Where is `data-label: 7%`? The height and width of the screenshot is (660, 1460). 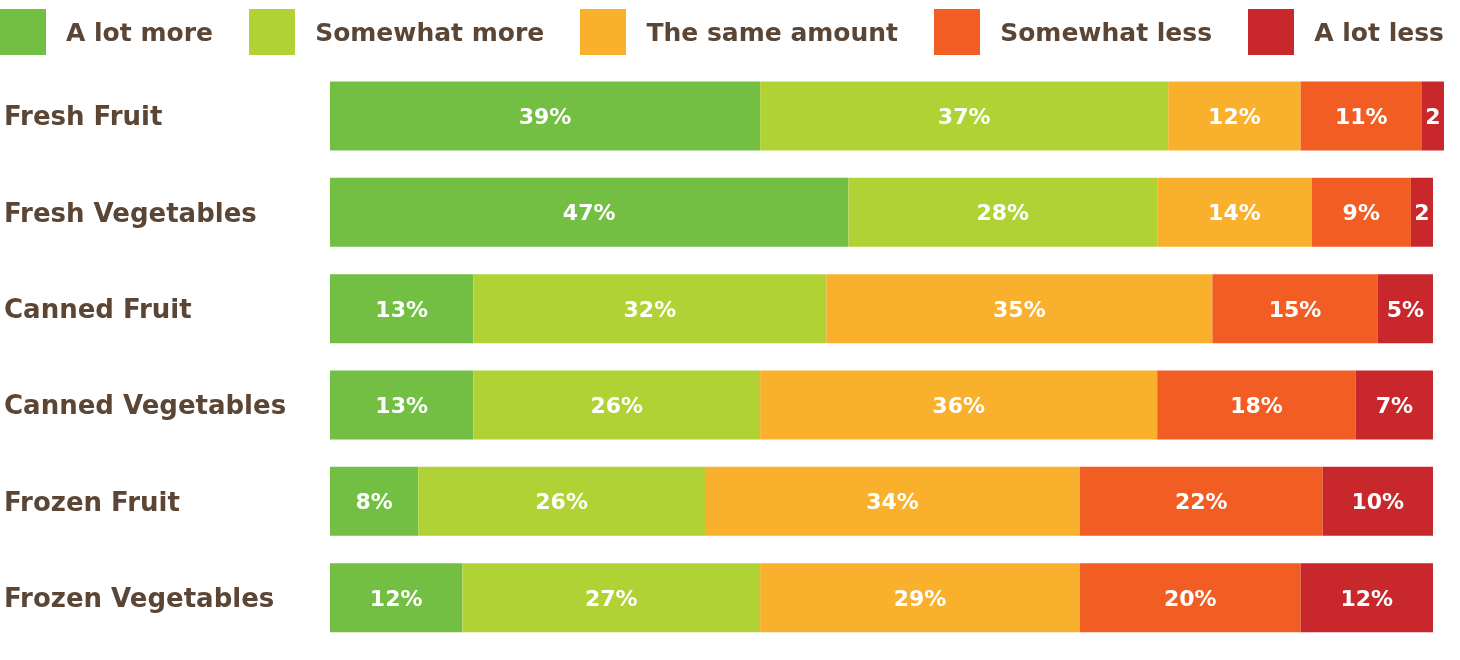 data-label: 7% is located at coordinates (1394, 405).